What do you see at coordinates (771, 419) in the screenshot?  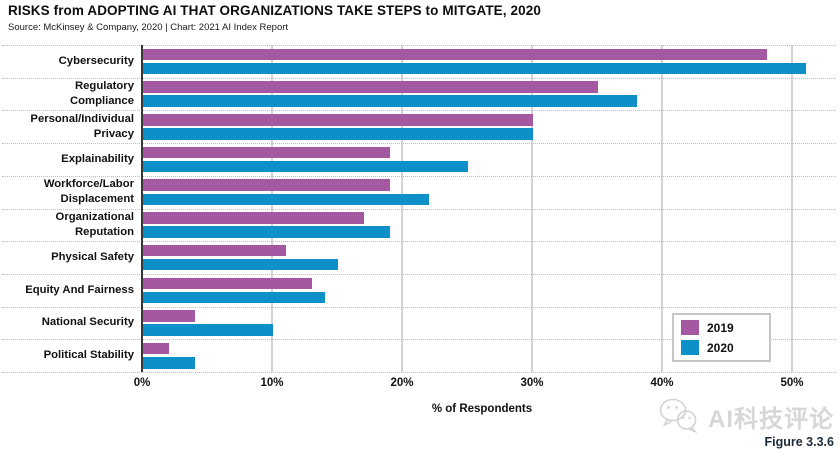 I see `watermark-text: AI科技评论` at bounding box center [771, 419].